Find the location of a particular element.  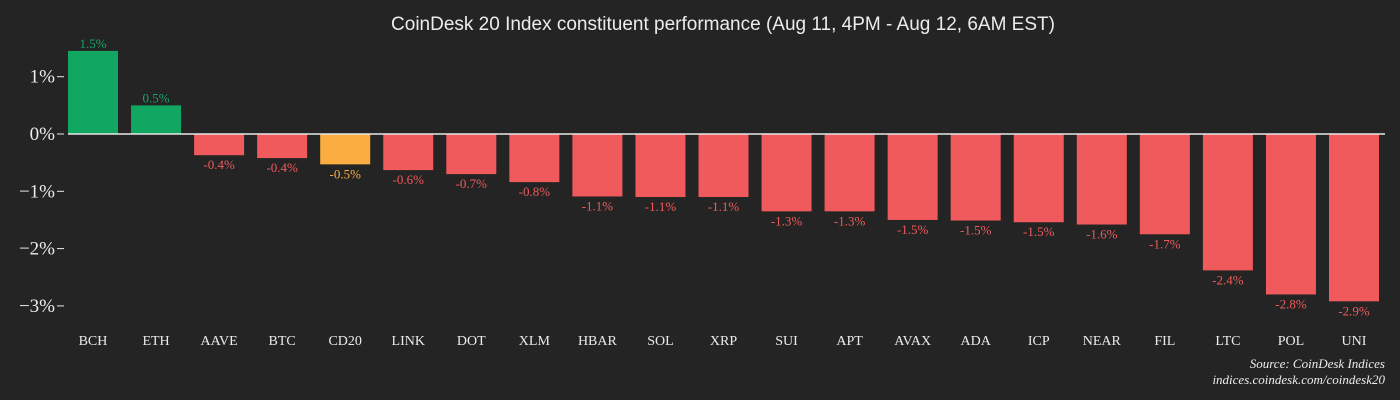

x-tick-label: XRP is located at coordinates (723, 341).